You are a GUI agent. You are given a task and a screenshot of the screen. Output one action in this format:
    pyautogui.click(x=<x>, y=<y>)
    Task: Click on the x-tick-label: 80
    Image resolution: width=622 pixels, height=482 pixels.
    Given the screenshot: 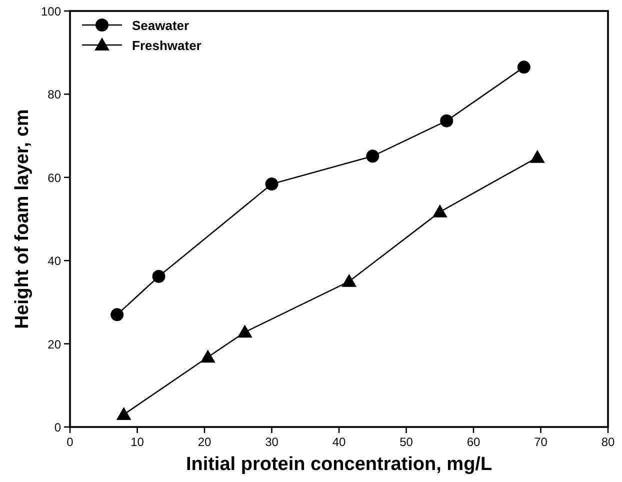 What is the action you would take?
    pyautogui.click(x=608, y=442)
    